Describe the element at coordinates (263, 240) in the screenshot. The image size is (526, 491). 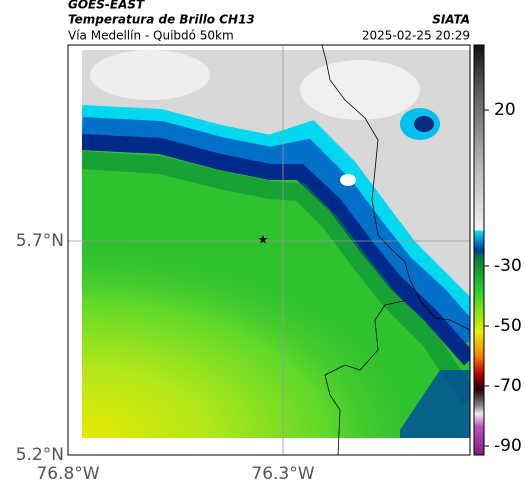
I see `location-star: ★` at that location.